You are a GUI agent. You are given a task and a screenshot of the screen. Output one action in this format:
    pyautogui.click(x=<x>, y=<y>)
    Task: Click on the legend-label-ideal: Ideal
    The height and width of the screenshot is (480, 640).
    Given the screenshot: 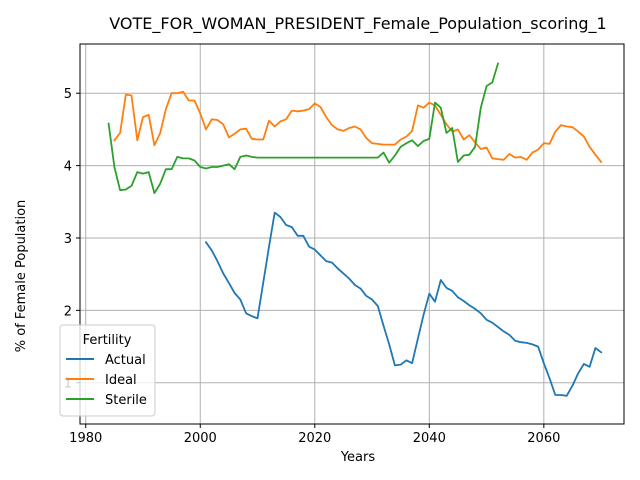 What is the action you would take?
    pyautogui.click(x=121, y=380)
    